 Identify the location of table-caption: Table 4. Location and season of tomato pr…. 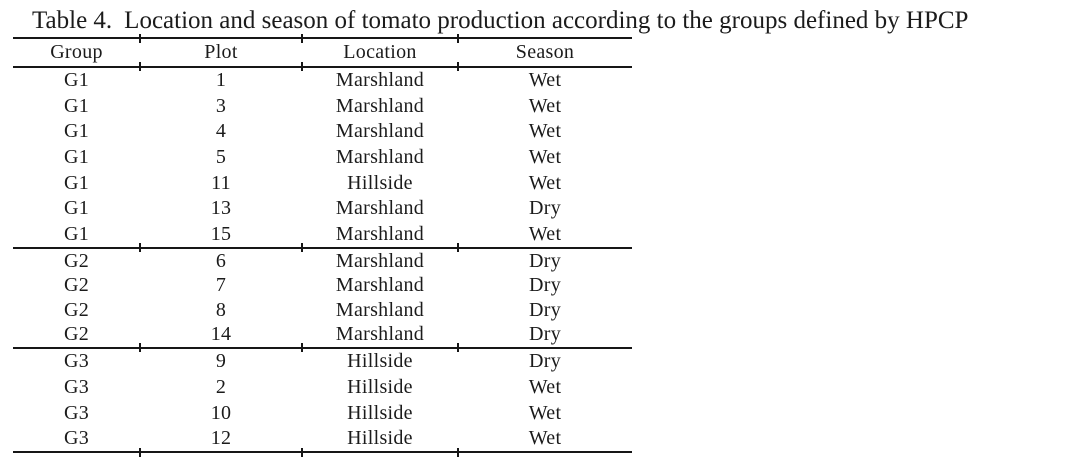
(500, 21).